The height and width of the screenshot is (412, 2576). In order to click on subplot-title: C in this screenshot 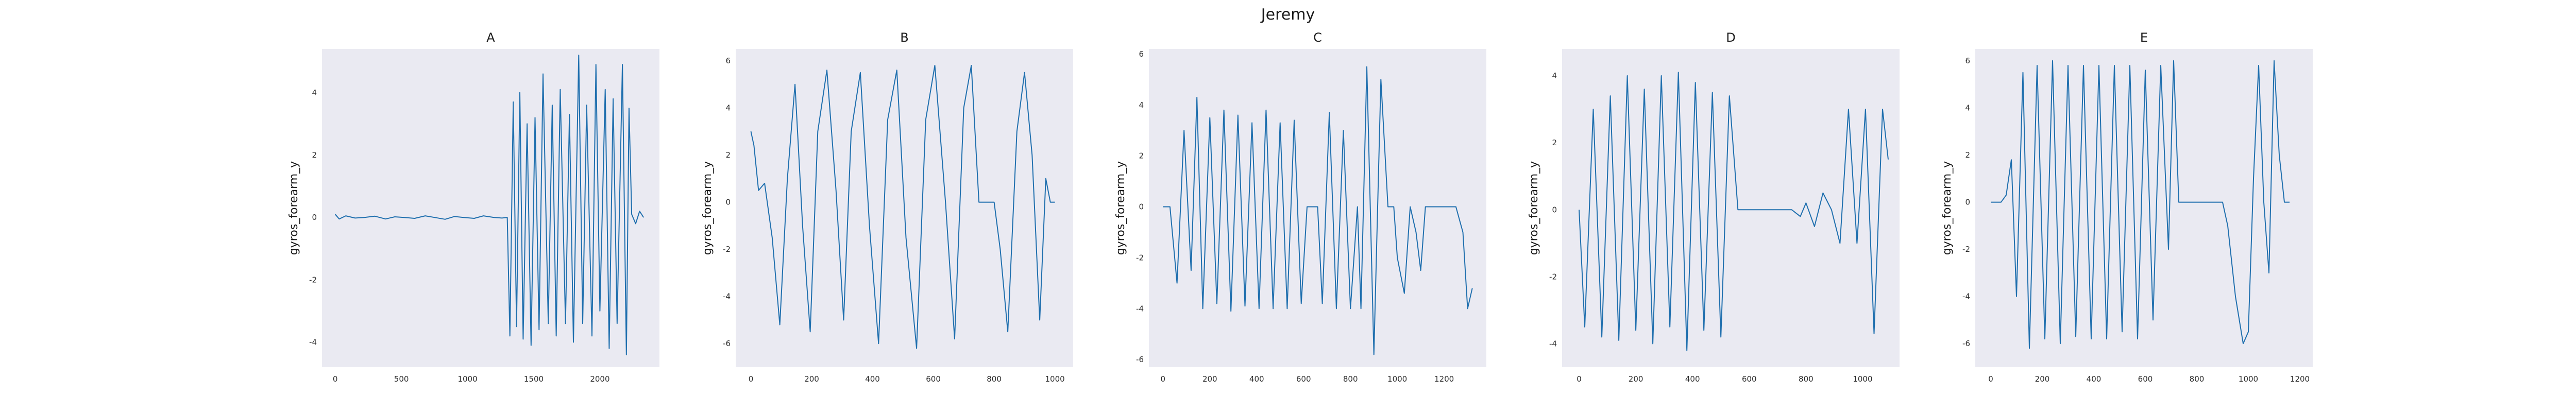, I will do `click(1318, 37)`.